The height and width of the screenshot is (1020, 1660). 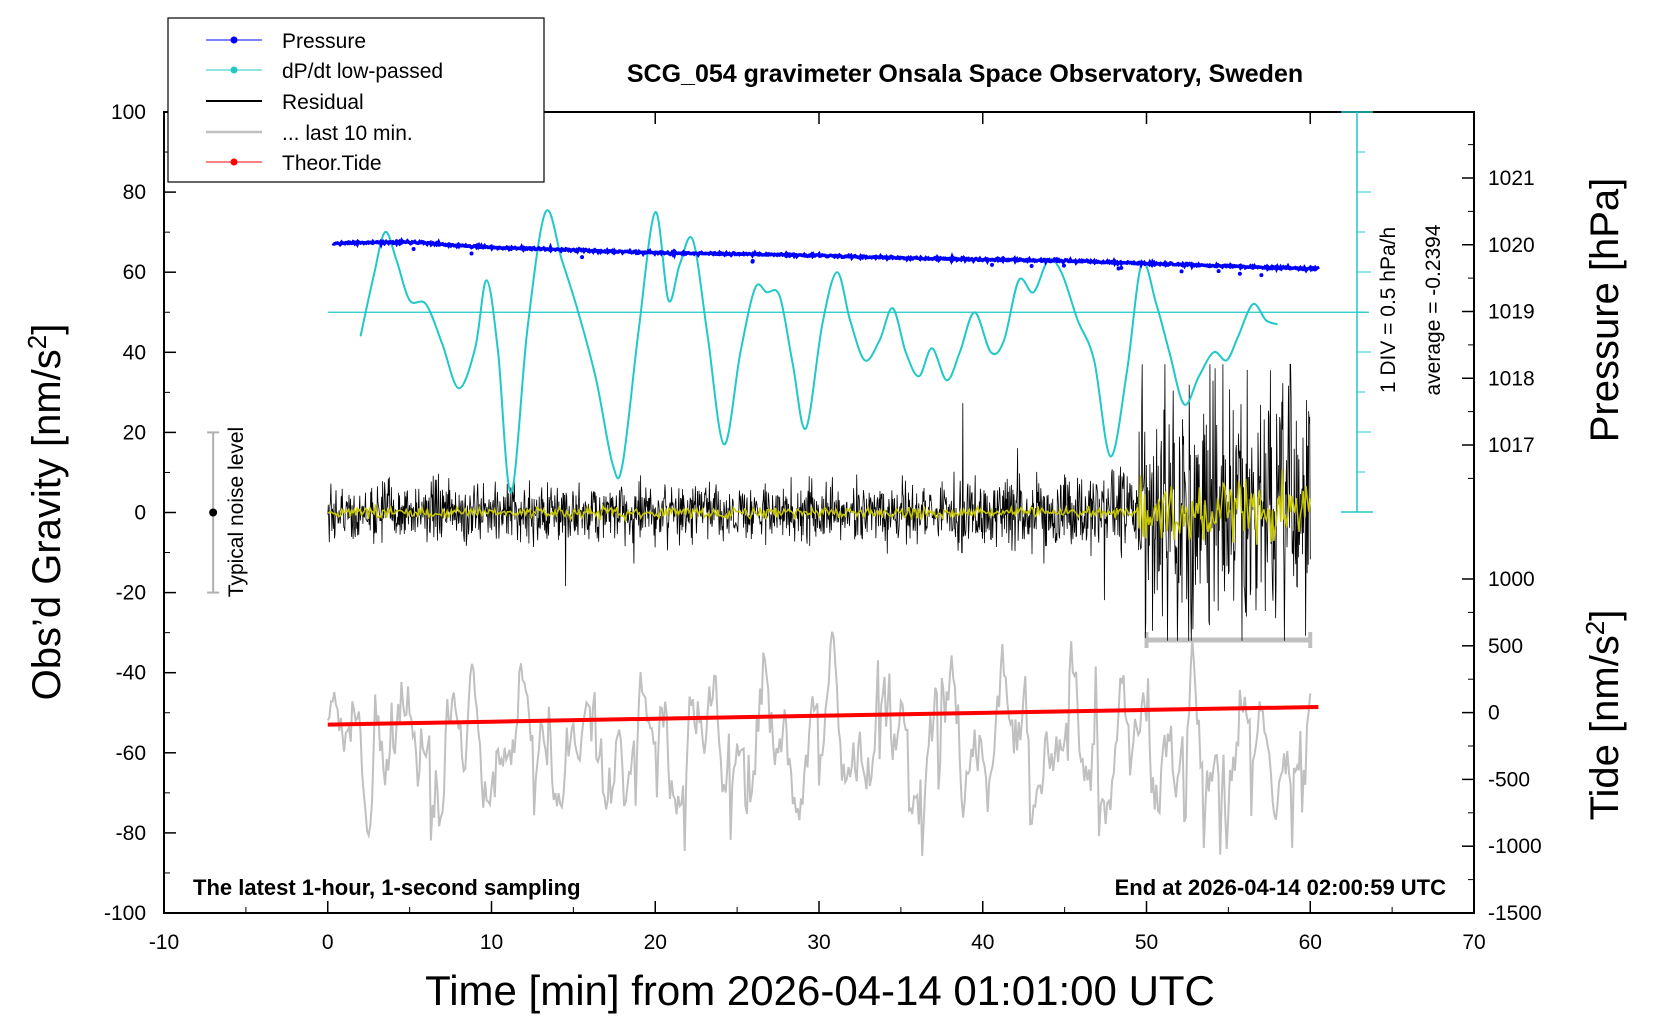 What do you see at coordinates (1505, 646) in the screenshot?
I see `tide-tick-label: 500` at bounding box center [1505, 646].